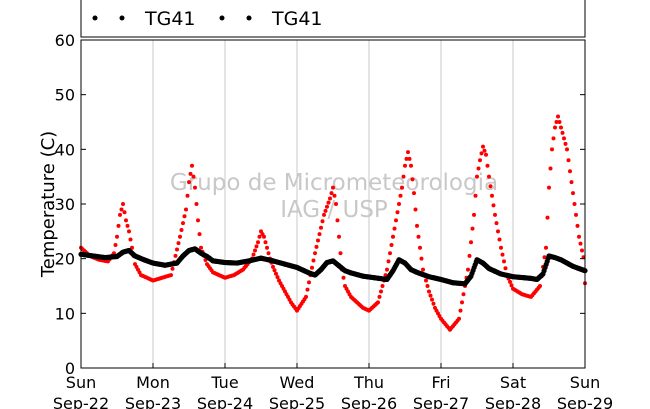 This screenshot has height=409, width=650. Describe the element at coordinates (585, 401) in the screenshot. I see `x-tick-label-date: Sep-29` at that location.